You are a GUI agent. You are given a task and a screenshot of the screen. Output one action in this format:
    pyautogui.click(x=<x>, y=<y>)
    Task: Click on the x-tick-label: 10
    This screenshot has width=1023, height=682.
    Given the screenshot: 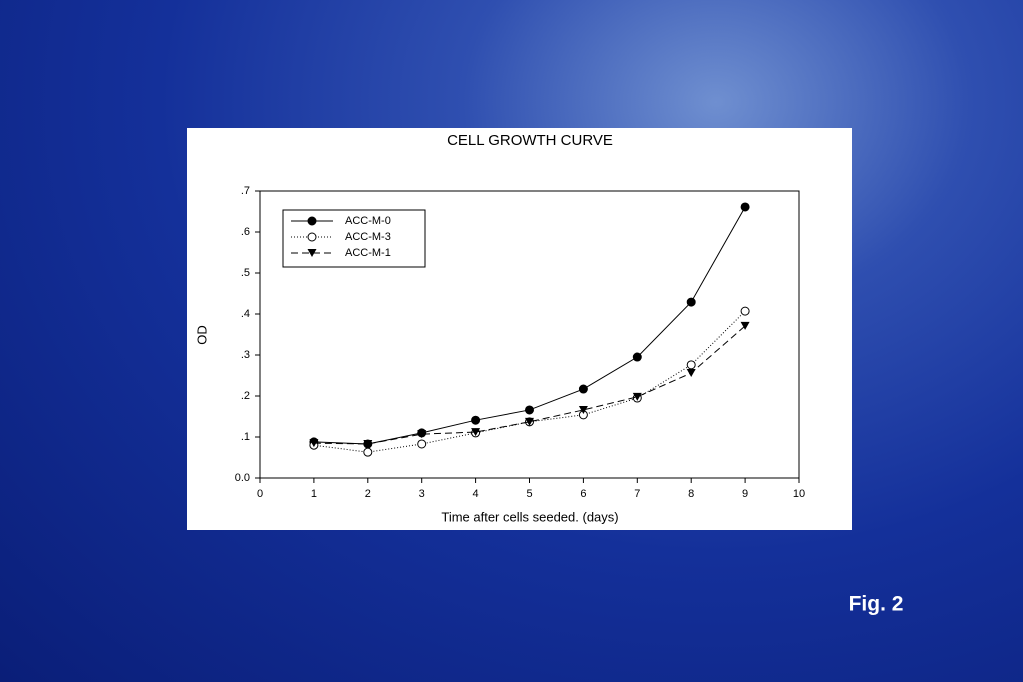 What is the action you would take?
    pyautogui.click(x=799, y=494)
    